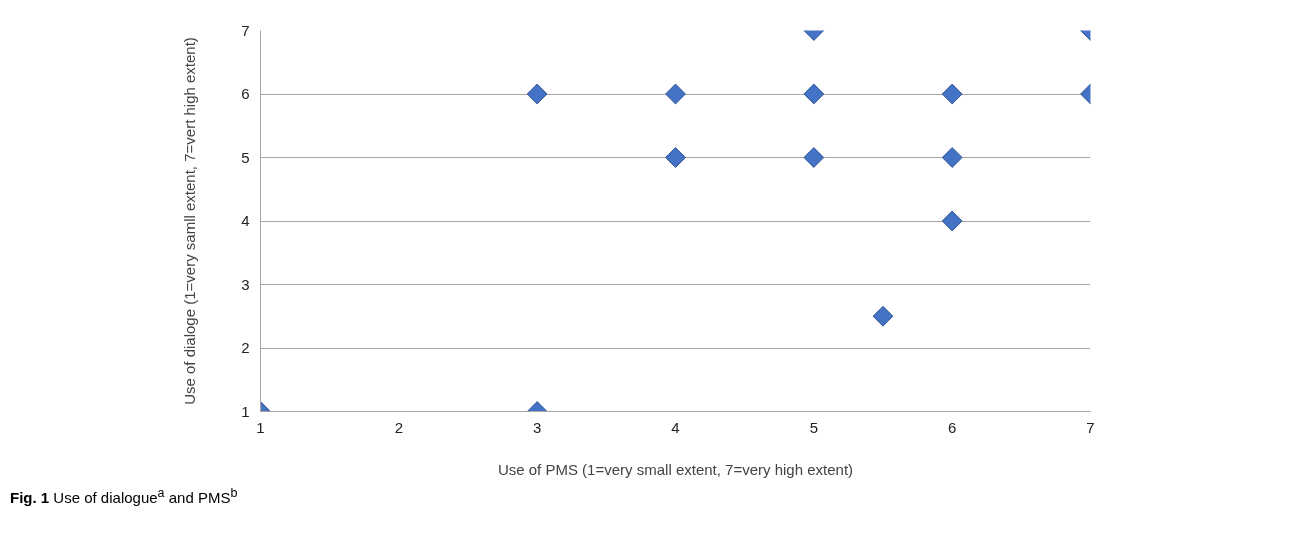 This screenshot has height=536, width=1290. Describe the element at coordinates (675, 427) in the screenshot. I see `x-tick-label: 4` at that location.